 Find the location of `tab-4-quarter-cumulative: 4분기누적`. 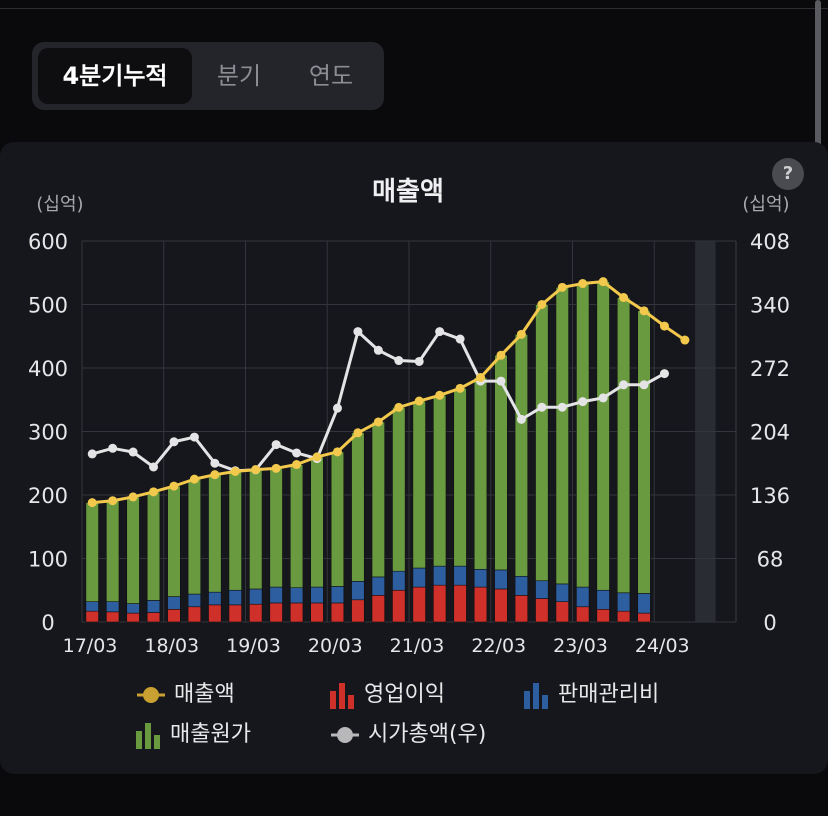

tab-4-quarter-cumulative: 4분기누적 is located at coordinates (115, 76).